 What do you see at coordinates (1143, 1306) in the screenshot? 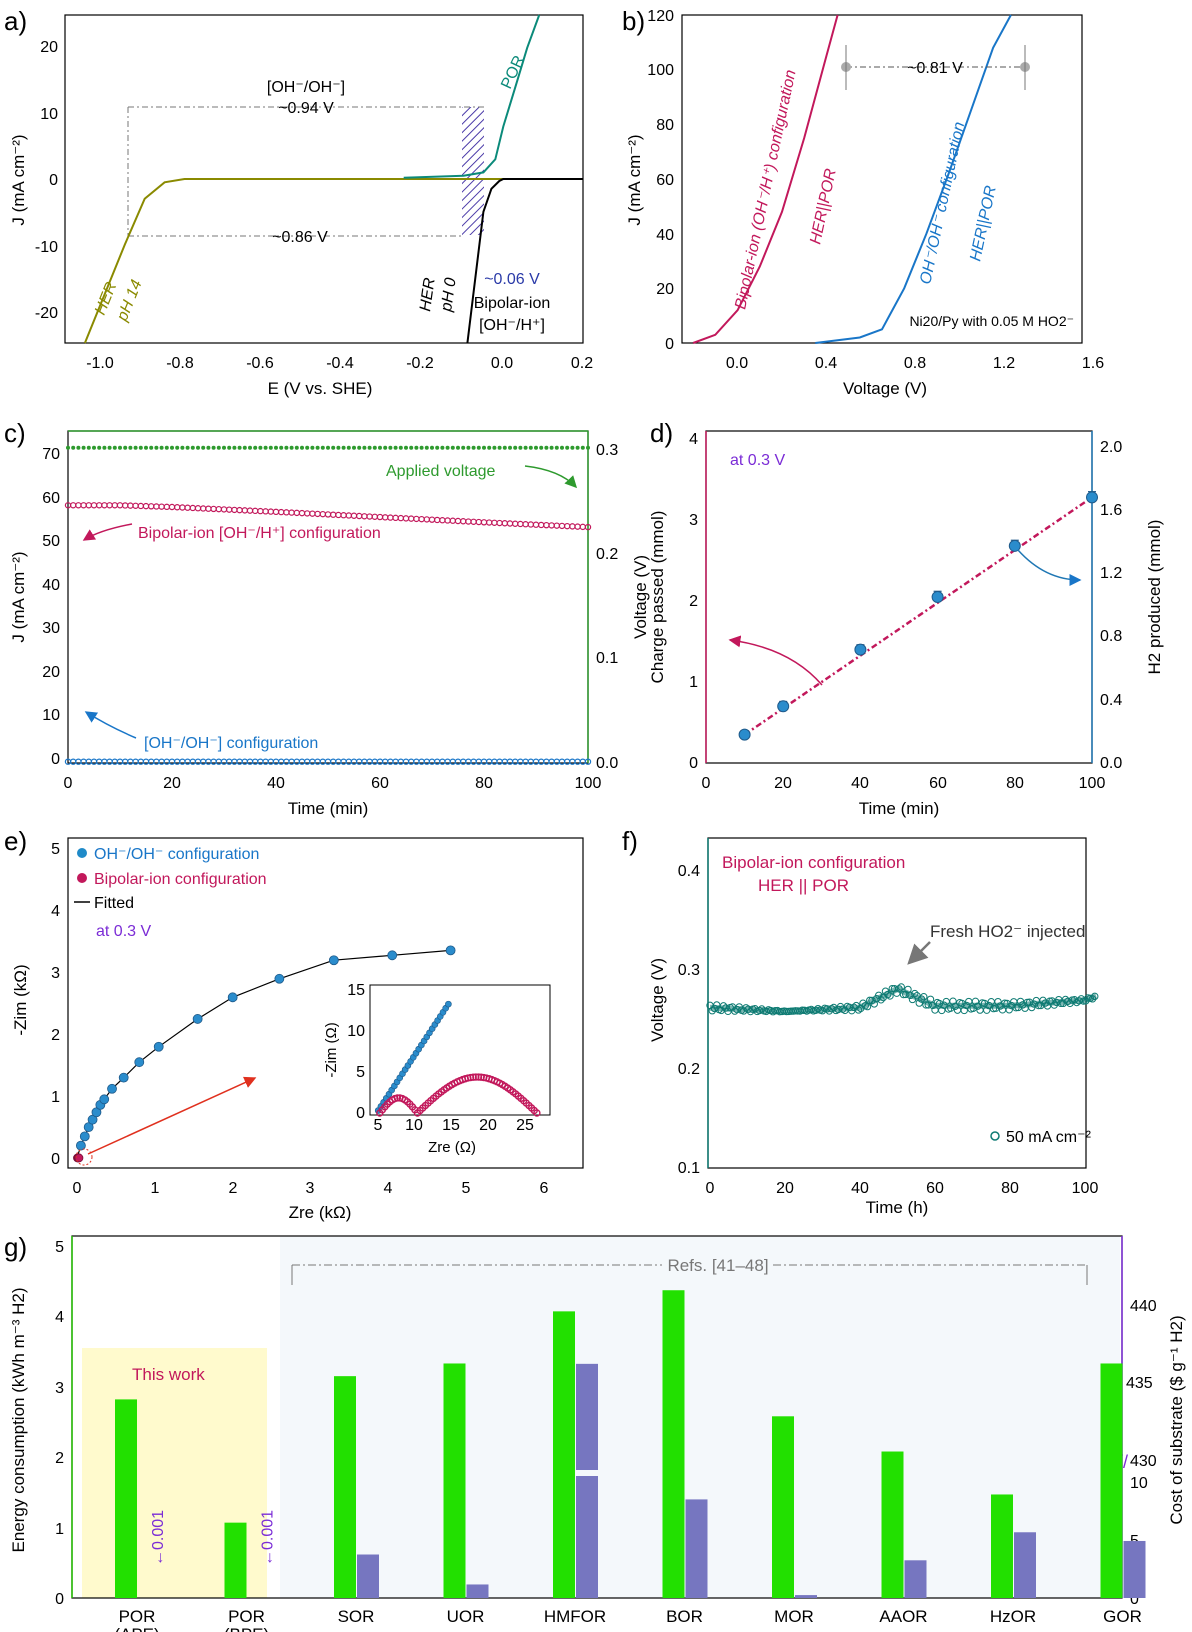
I see `g-y2tick: 440` at bounding box center [1143, 1306].